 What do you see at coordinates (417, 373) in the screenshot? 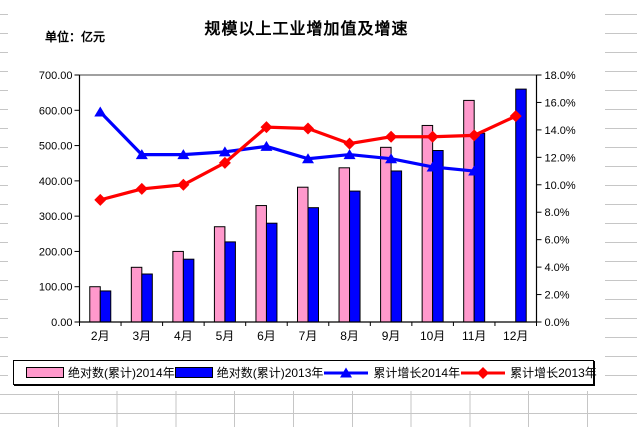
I see `legend-label-line-2014: 累计增长2014年` at bounding box center [417, 373].